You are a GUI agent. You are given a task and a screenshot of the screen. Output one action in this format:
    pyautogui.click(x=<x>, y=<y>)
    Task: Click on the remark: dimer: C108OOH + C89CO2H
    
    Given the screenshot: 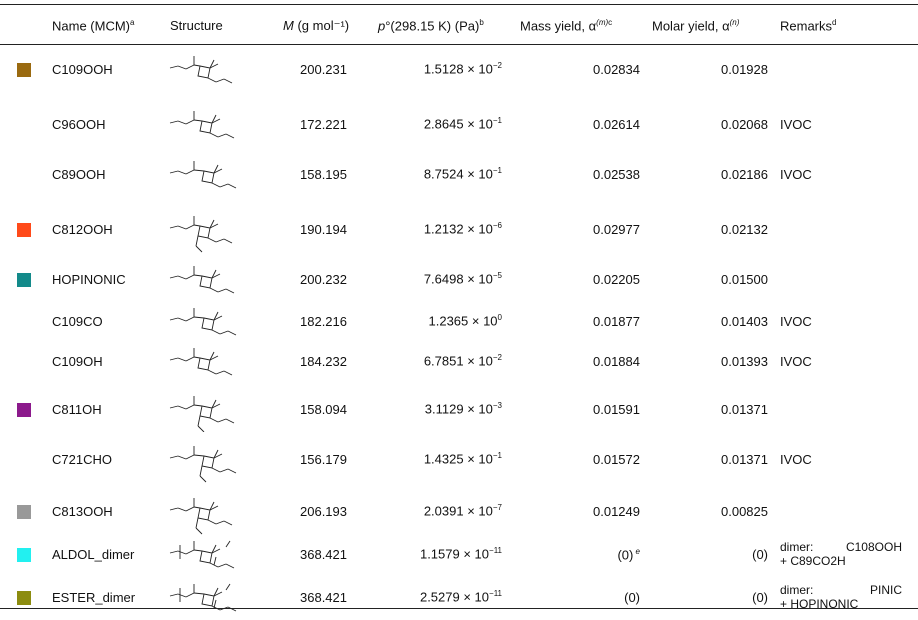 What is the action you would take?
    pyautogui.click(x=841, y=554)
    